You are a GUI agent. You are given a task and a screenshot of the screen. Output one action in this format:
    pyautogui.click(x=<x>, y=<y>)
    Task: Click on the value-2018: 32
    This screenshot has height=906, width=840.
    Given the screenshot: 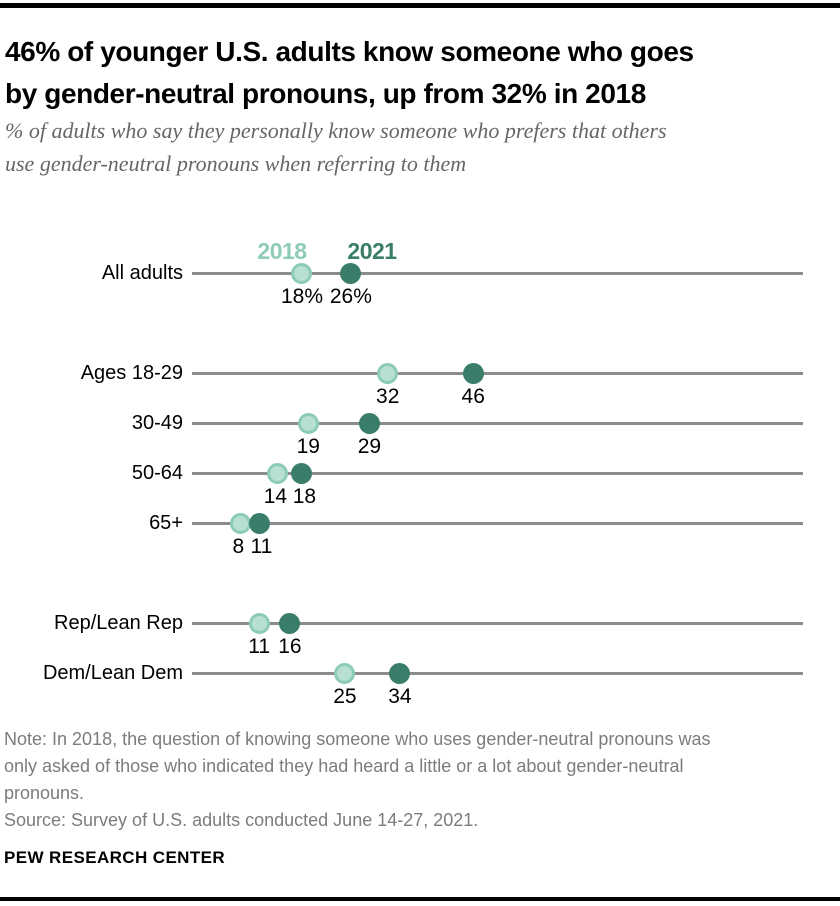 What is the action you would take?
    pyautogui.click(x=388, y=396)
    